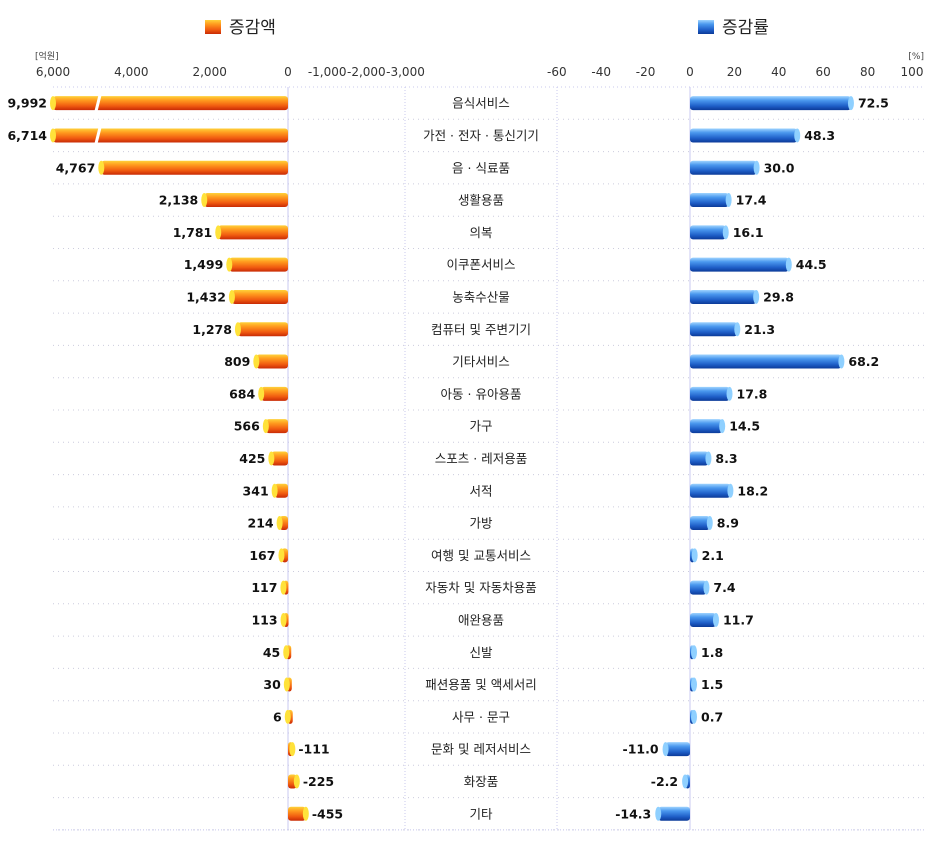  What do you see at coordinates (421, 135) in the screenshot?
I see `chart-row: 가전 · 전자 · 통신기기 6,714 48.3` at bounding box center [421, 135].